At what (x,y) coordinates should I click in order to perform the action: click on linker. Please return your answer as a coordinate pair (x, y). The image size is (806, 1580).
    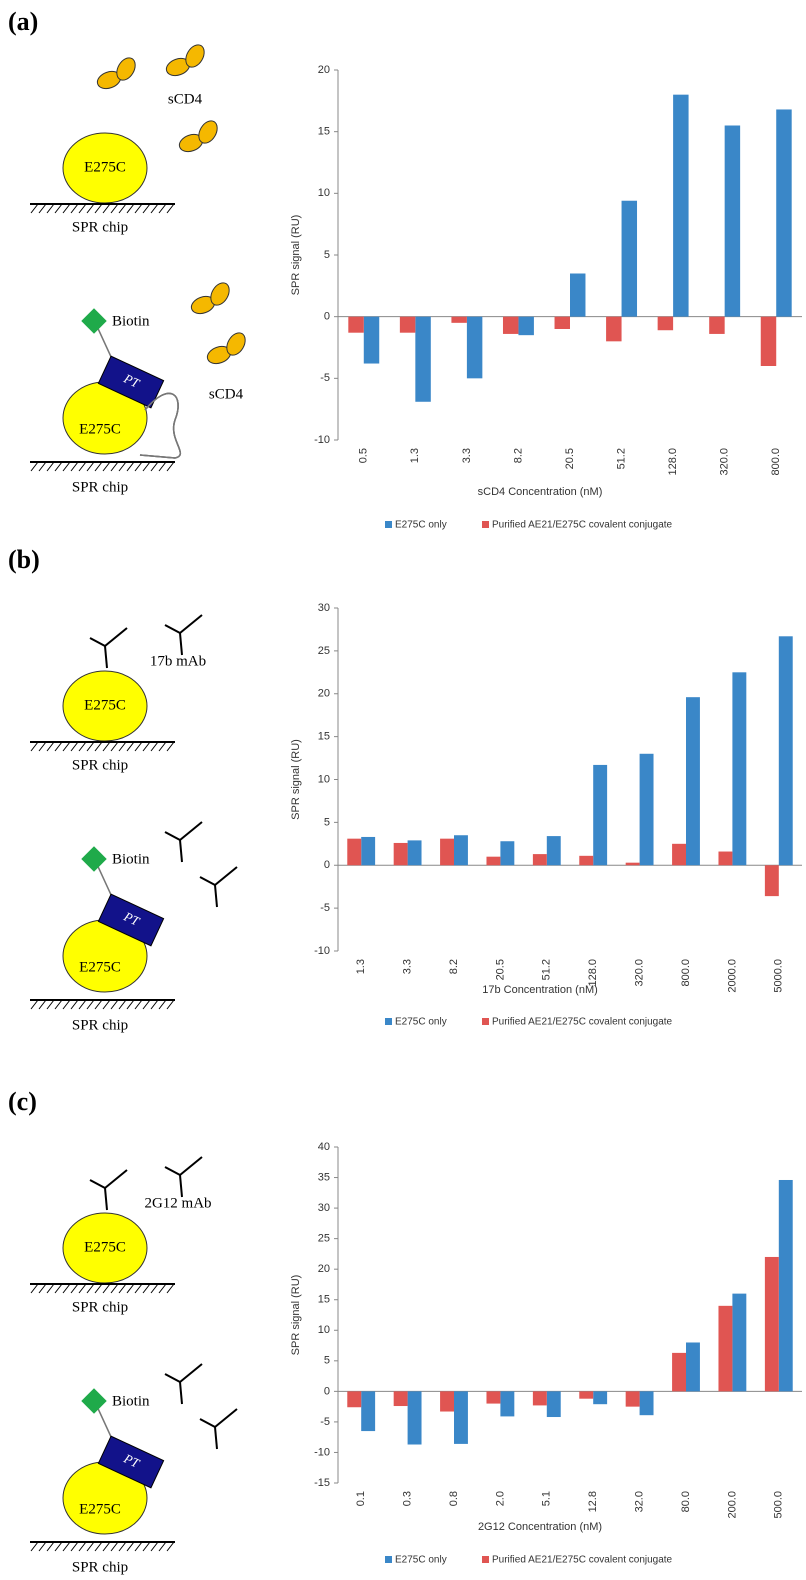
    Looking at the image, I should click on (131, 920).